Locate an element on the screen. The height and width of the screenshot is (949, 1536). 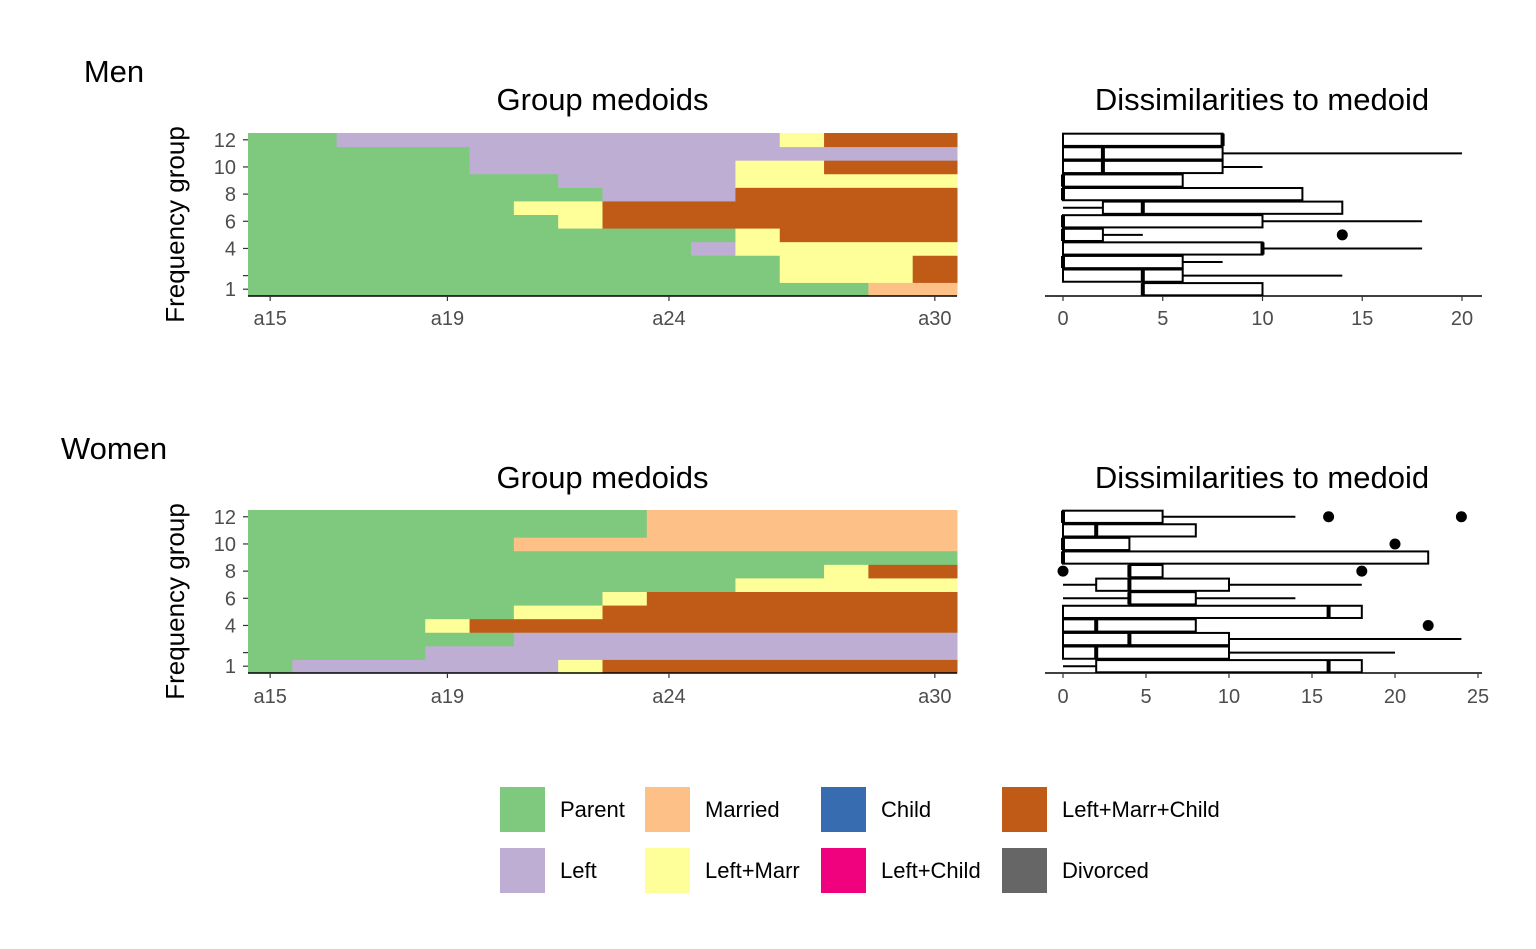
group-label-women: Women is located at coordinates (114, 448).